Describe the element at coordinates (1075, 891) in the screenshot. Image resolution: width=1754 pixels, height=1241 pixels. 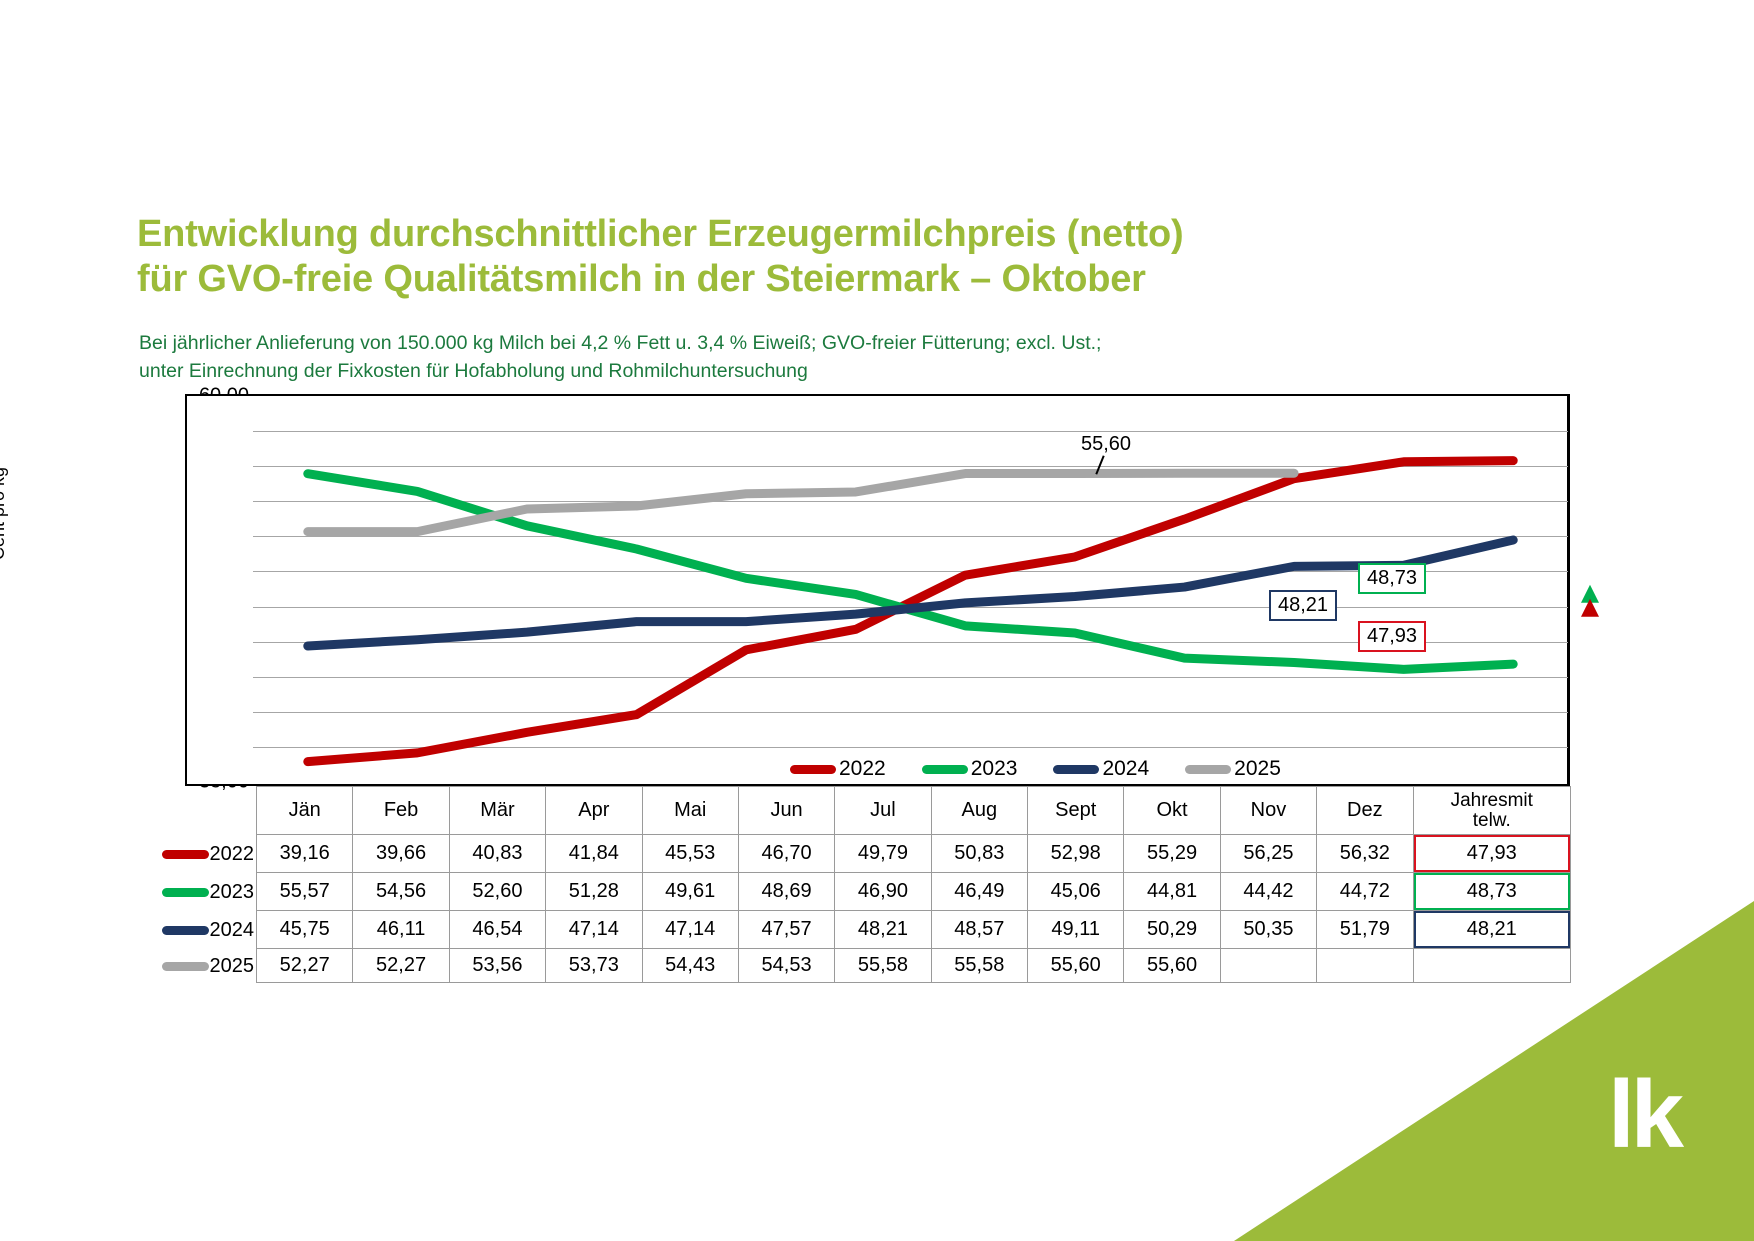
I see `table-cell-2023-Sept: 45,06` at that location.